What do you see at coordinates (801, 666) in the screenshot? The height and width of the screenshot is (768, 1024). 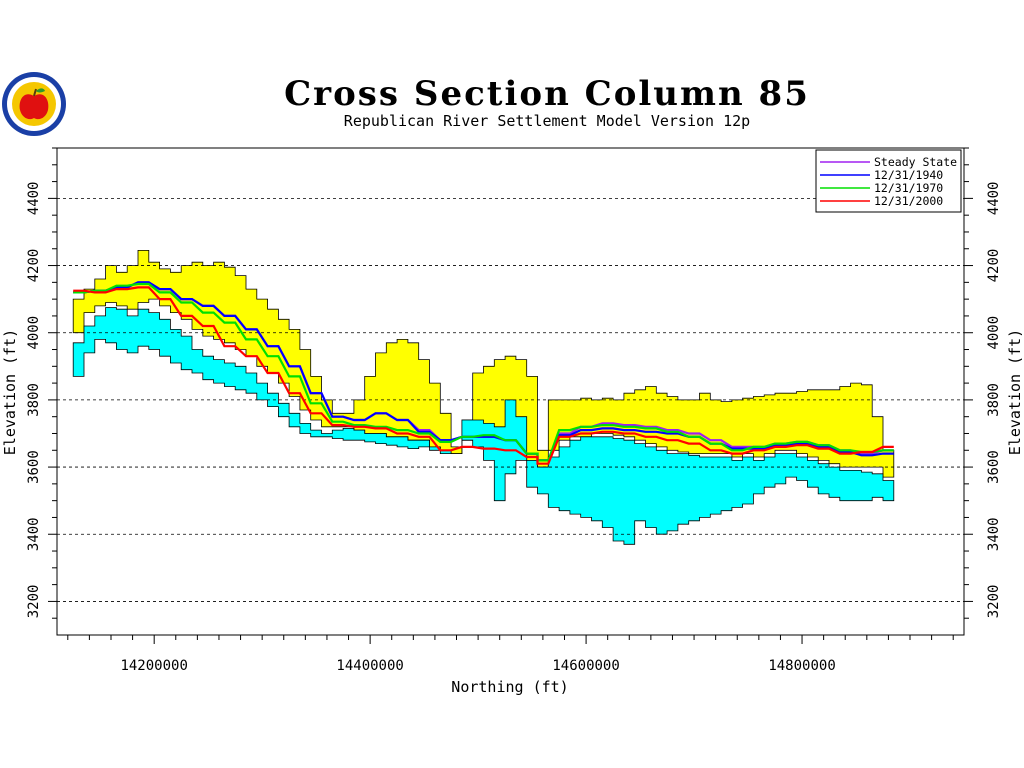 I see `x-tick-label: 14800000` at bounding box center [801, 666].